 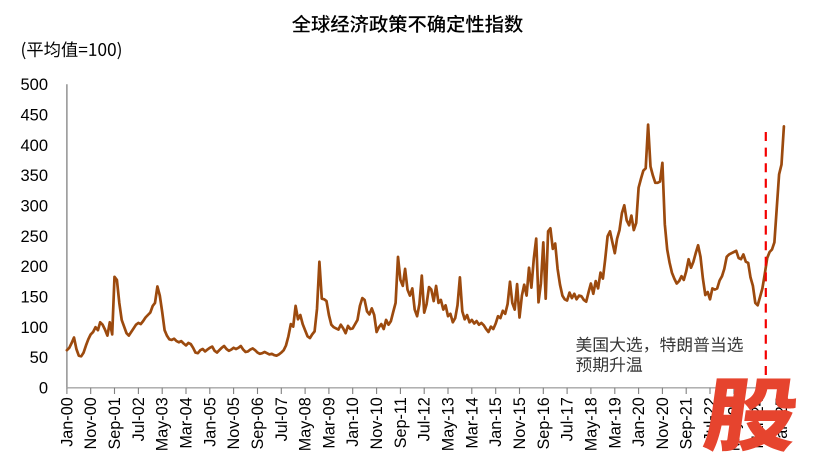 I want to click on svg-text: 200, so click(x=34, y=267).